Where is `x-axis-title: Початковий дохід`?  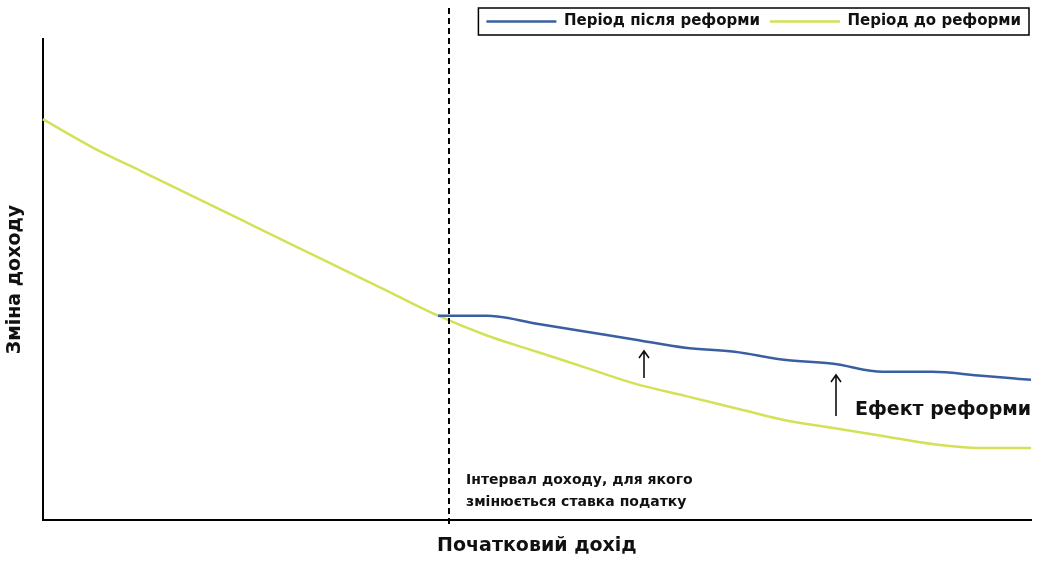 x-axis-title: Початковий дохід is located at coordinates (537, 543).